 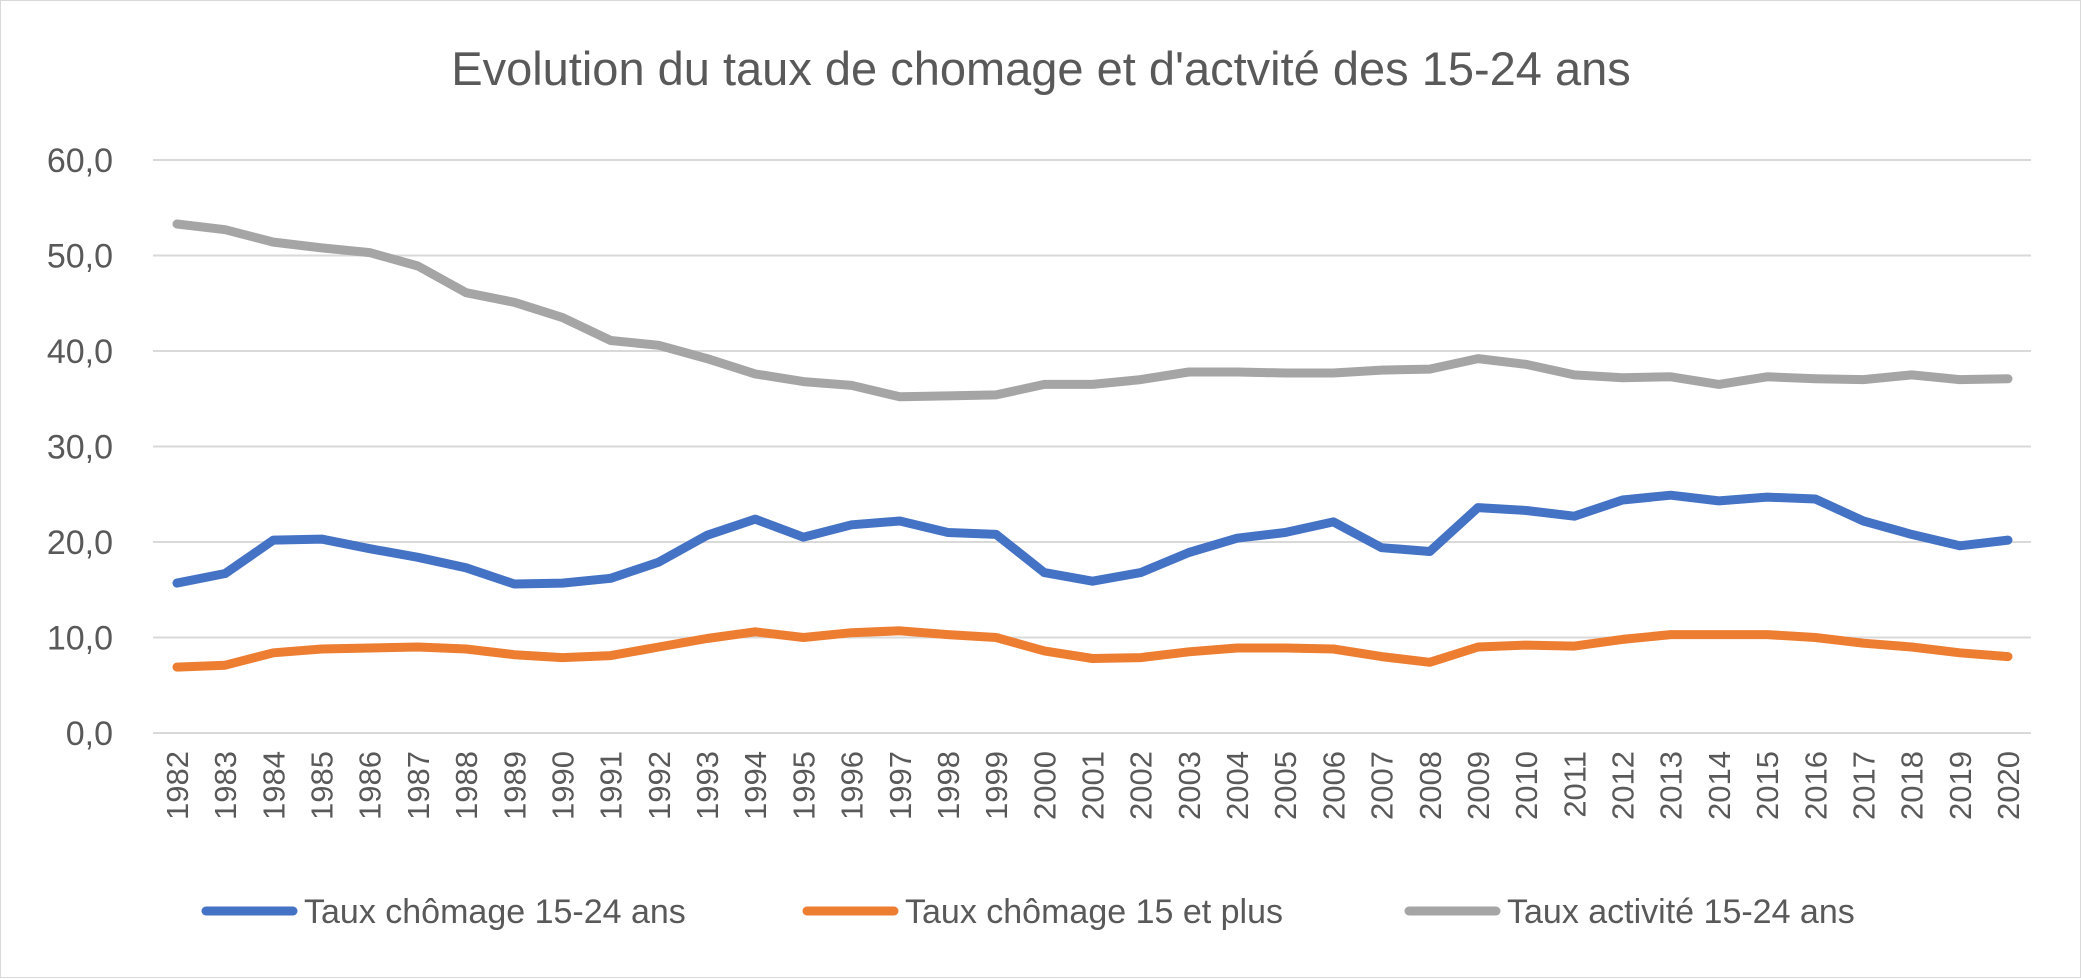 What do you see at coordinates (948, 785) in the screenshot?
I see `x-tick-label: 1998` at bounding box center [948, 785].